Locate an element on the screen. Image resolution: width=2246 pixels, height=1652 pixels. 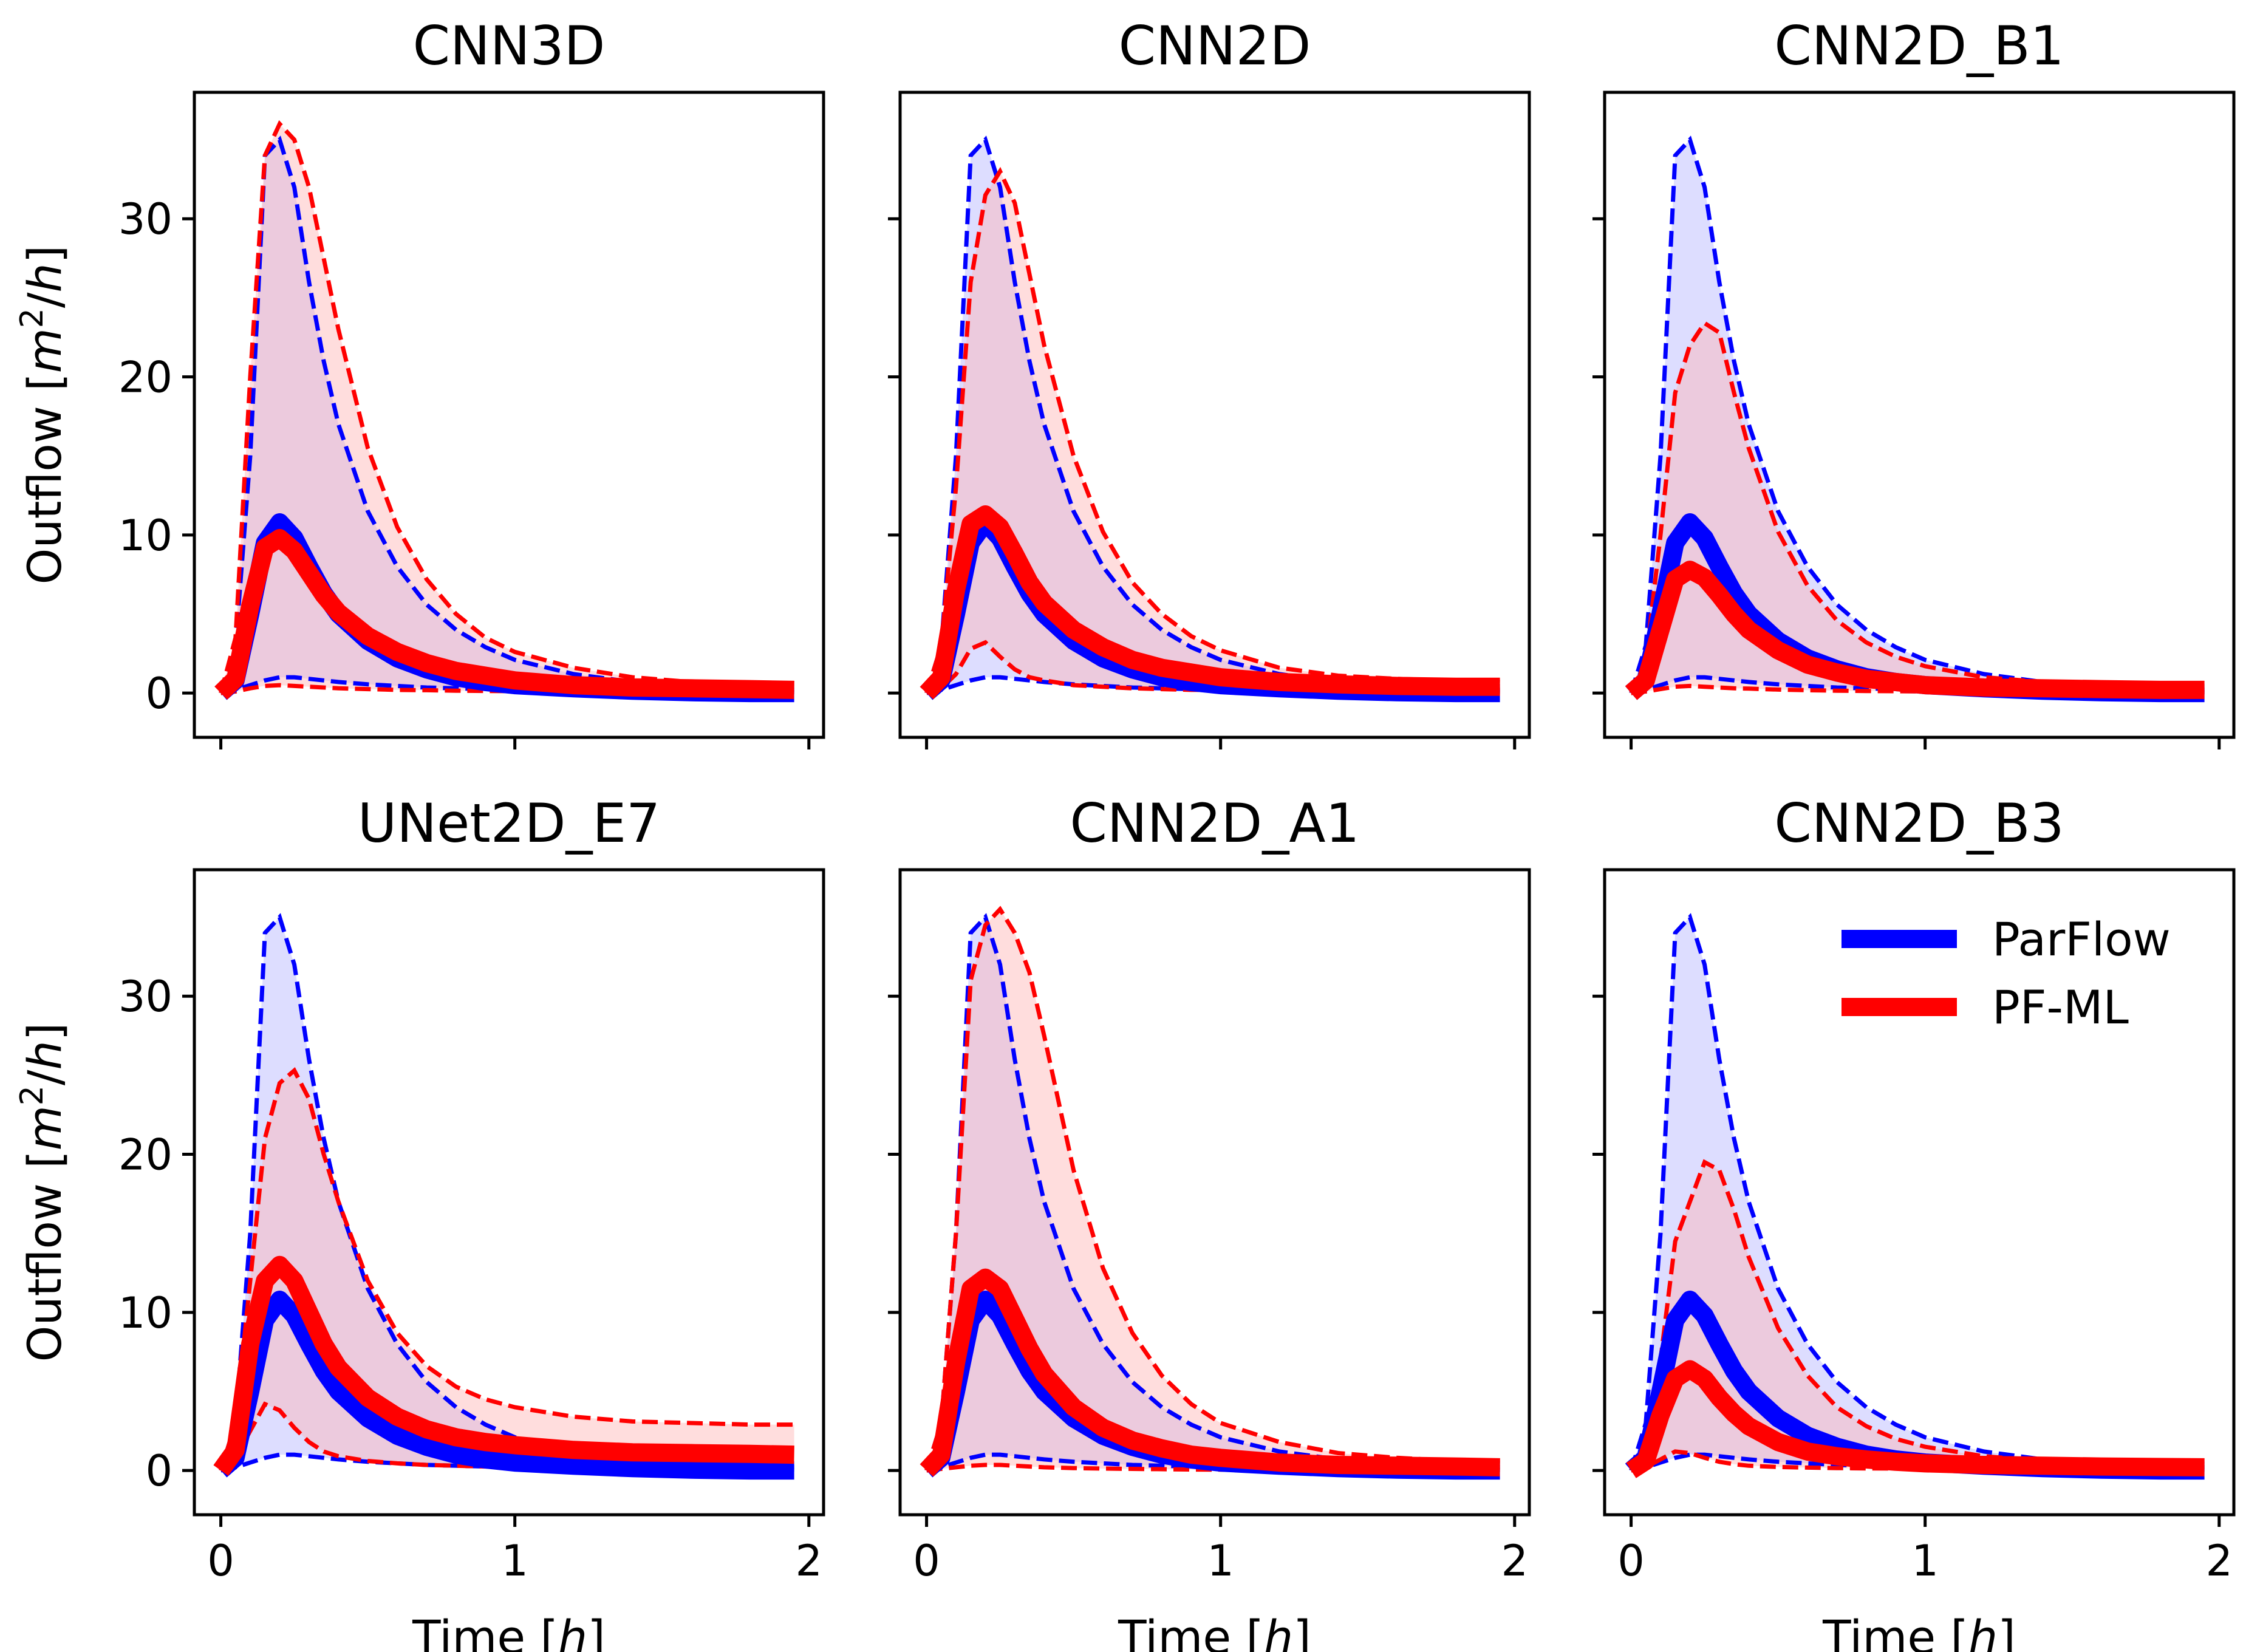
panel-cnn2d-a1: CNN2D_A1 0 1 2 Time [h] is located at coordinates (1209, 1222).